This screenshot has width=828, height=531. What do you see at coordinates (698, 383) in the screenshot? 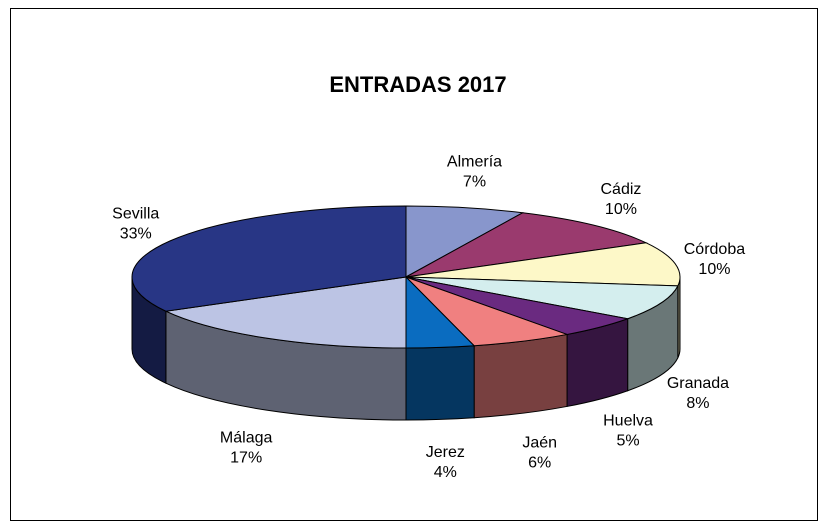
I see `slice-label-name: Granada` at bounding box center [698, 383].